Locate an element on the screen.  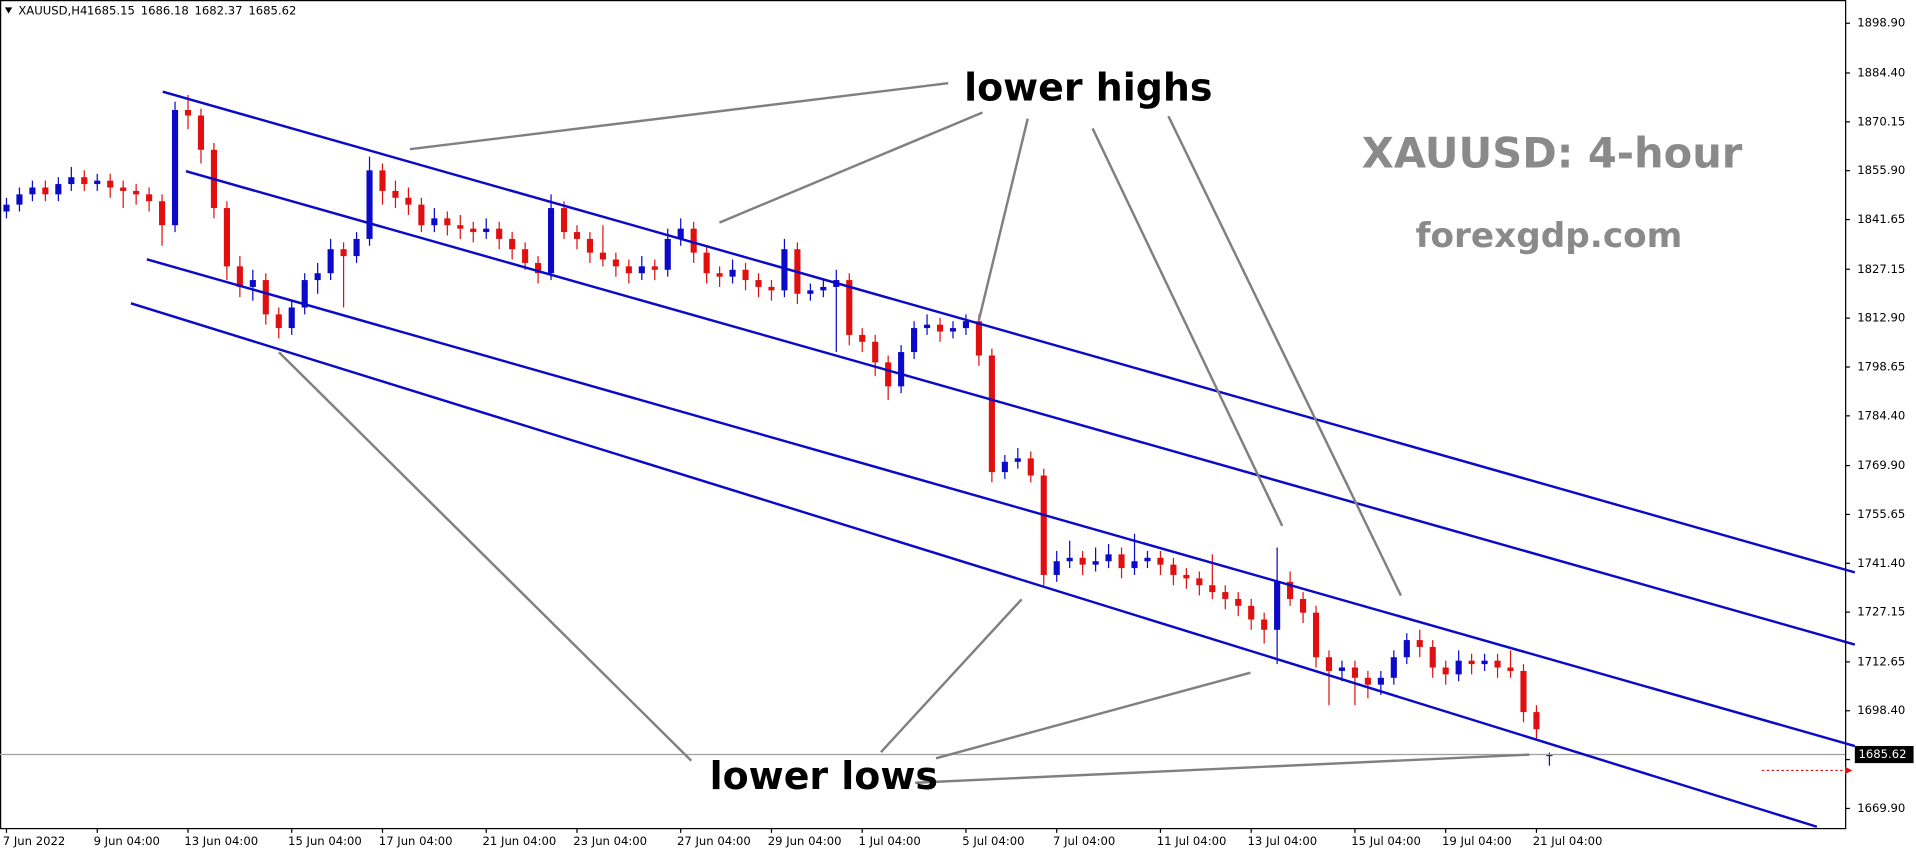
watermark: XAUUSD: 4-hour is located at coordinates (1552, 153).